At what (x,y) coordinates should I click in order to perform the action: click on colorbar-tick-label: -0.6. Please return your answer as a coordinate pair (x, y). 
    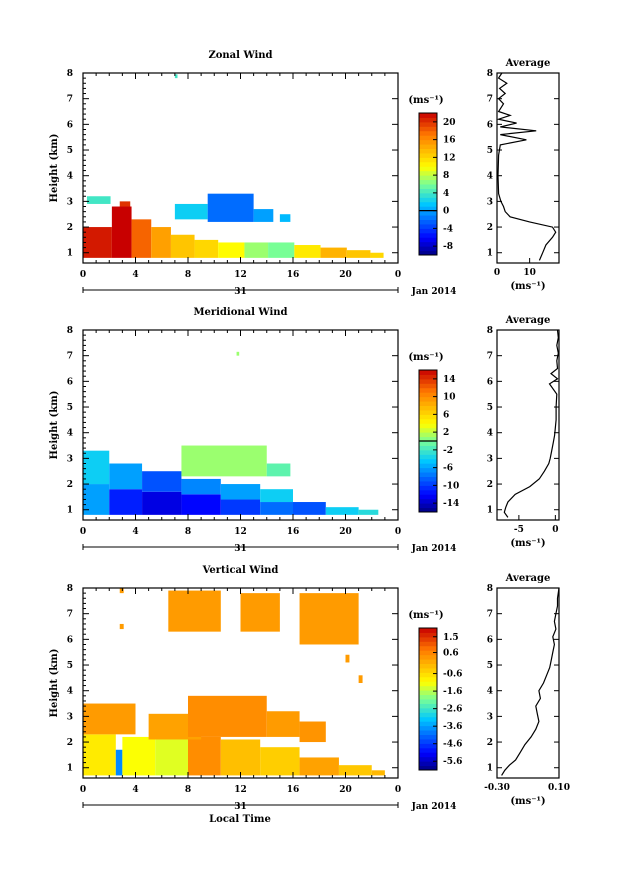
    Looking at the image, I should click on (452, 675).